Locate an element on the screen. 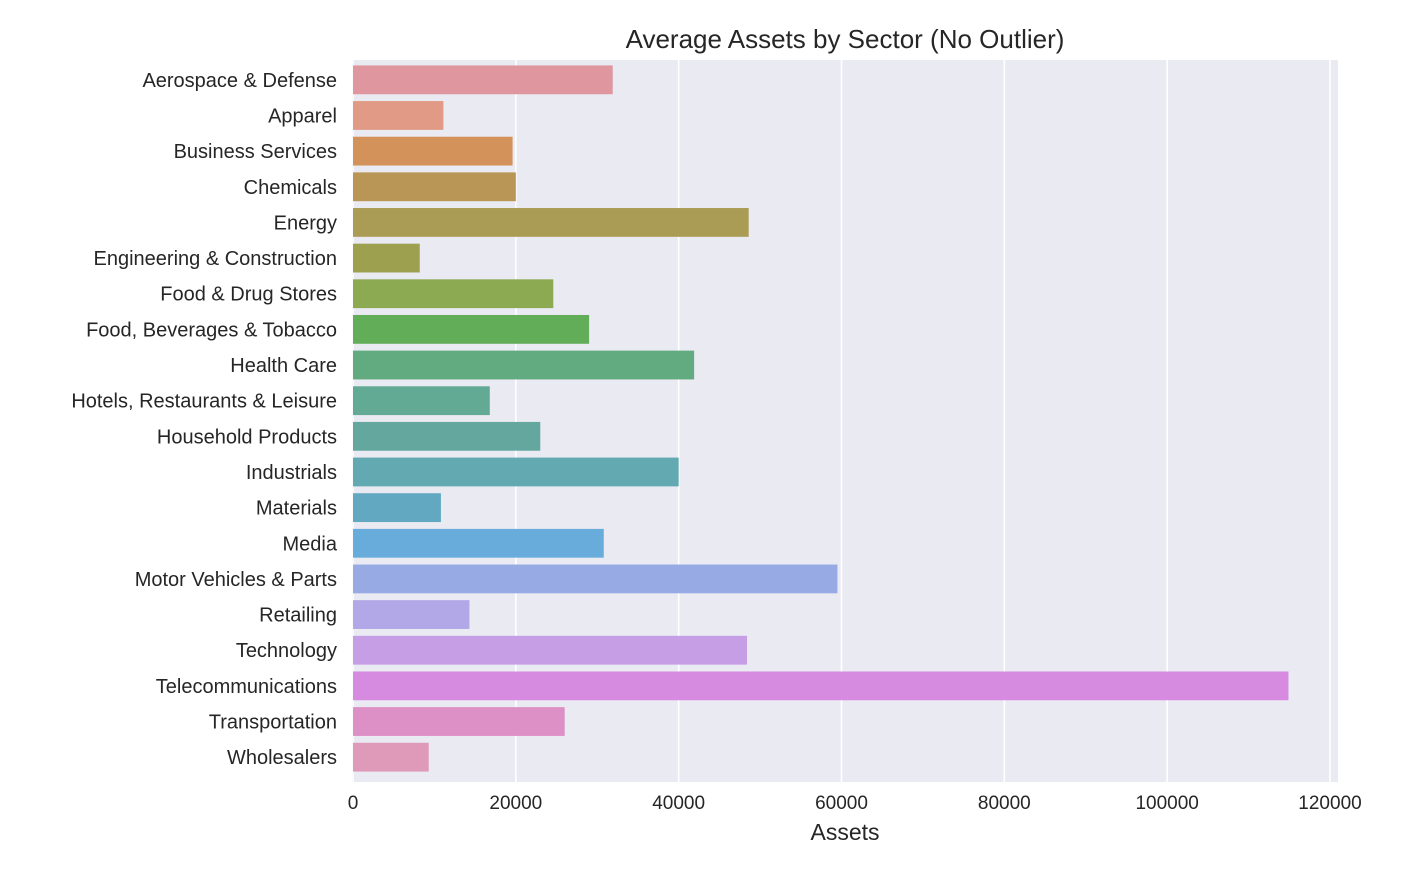  y-tick-label: Hotels, Restaurants & Leisure is located at coordinates (204, 402).